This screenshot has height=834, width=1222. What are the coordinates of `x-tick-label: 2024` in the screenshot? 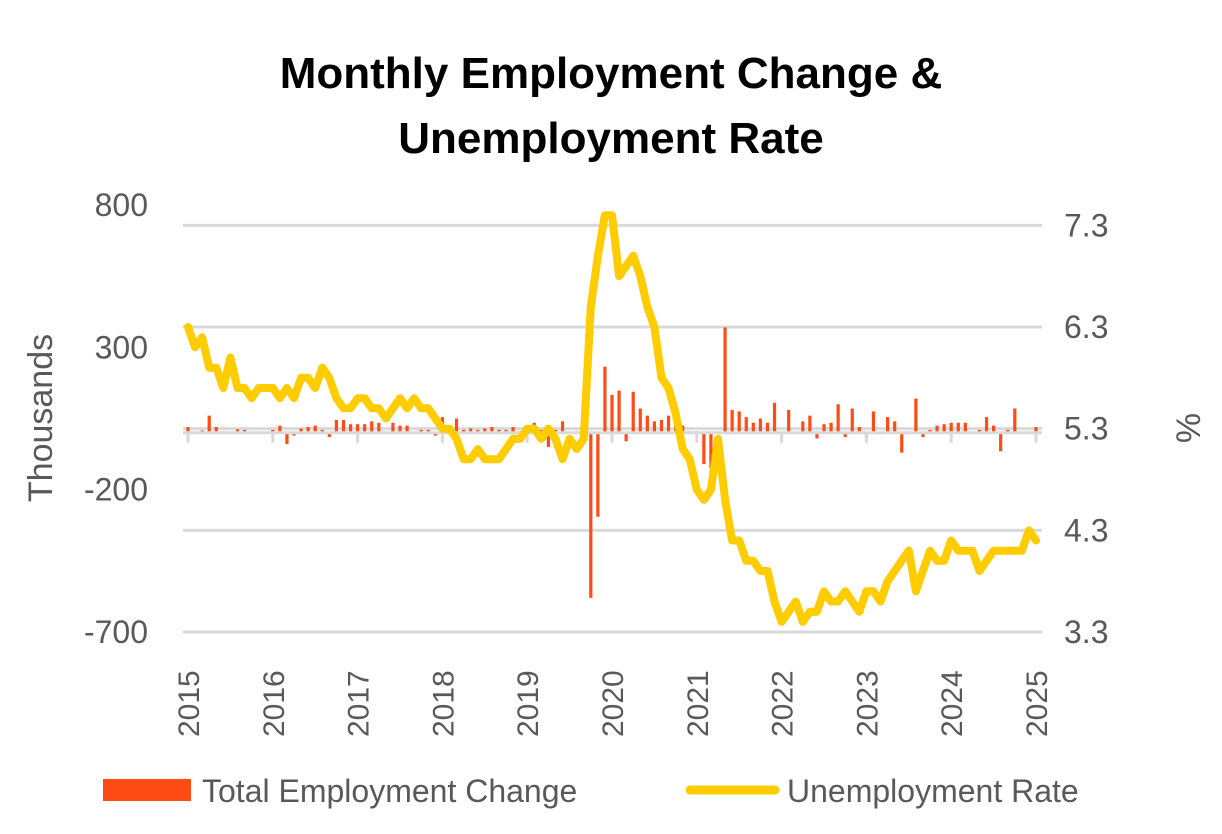 It's located at (952, 703).